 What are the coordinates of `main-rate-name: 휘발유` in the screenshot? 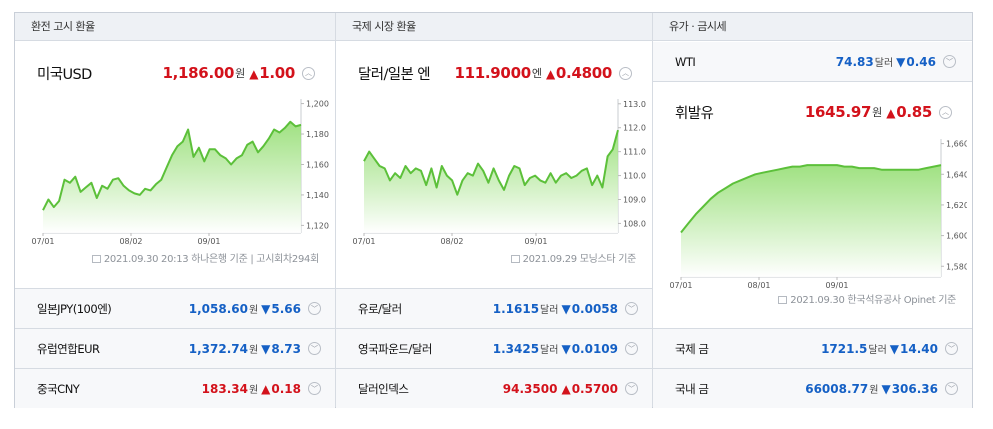 It's located at (694, 113).